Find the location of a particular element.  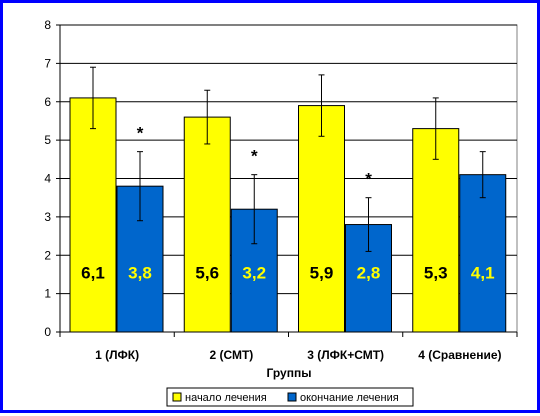

y-tick-label: 0 is located at coordinates (47, 332).